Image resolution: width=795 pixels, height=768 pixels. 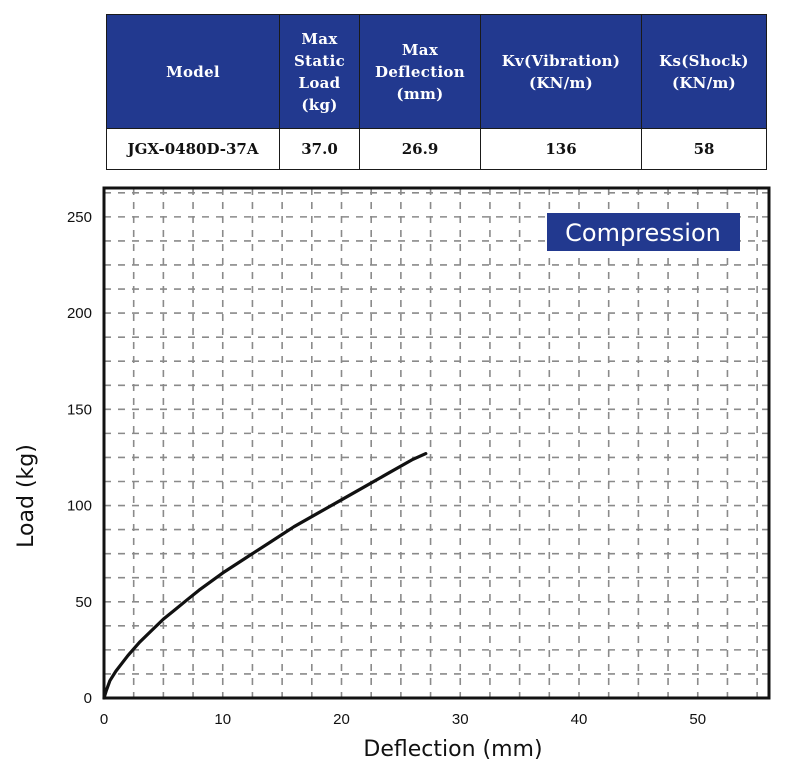 I want to click on header-max-deflection: Max Deflection (mm), so click(x=420, y=71).